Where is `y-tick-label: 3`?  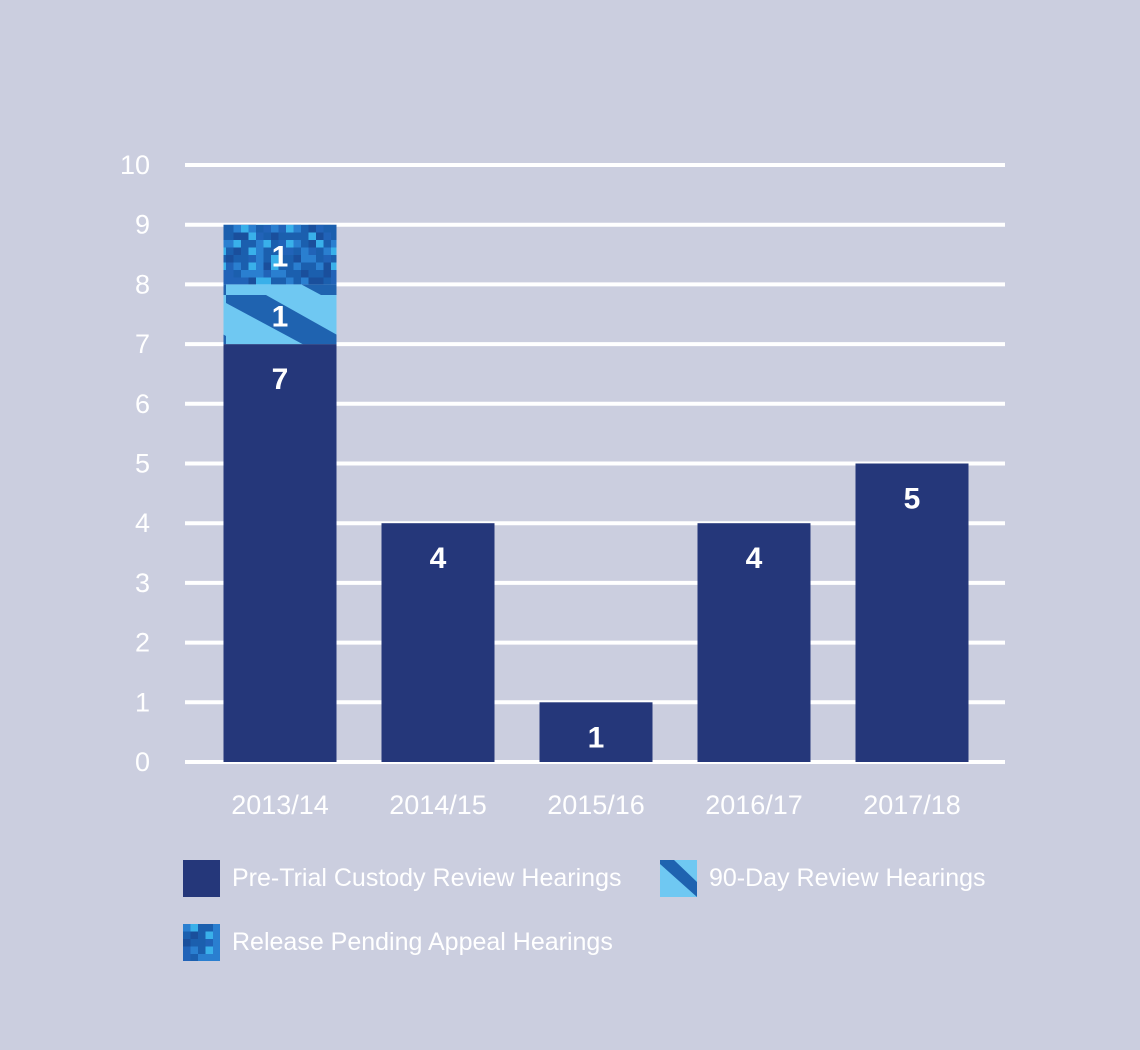
y-tick-label: 3 is located at coordinates (142, 583).